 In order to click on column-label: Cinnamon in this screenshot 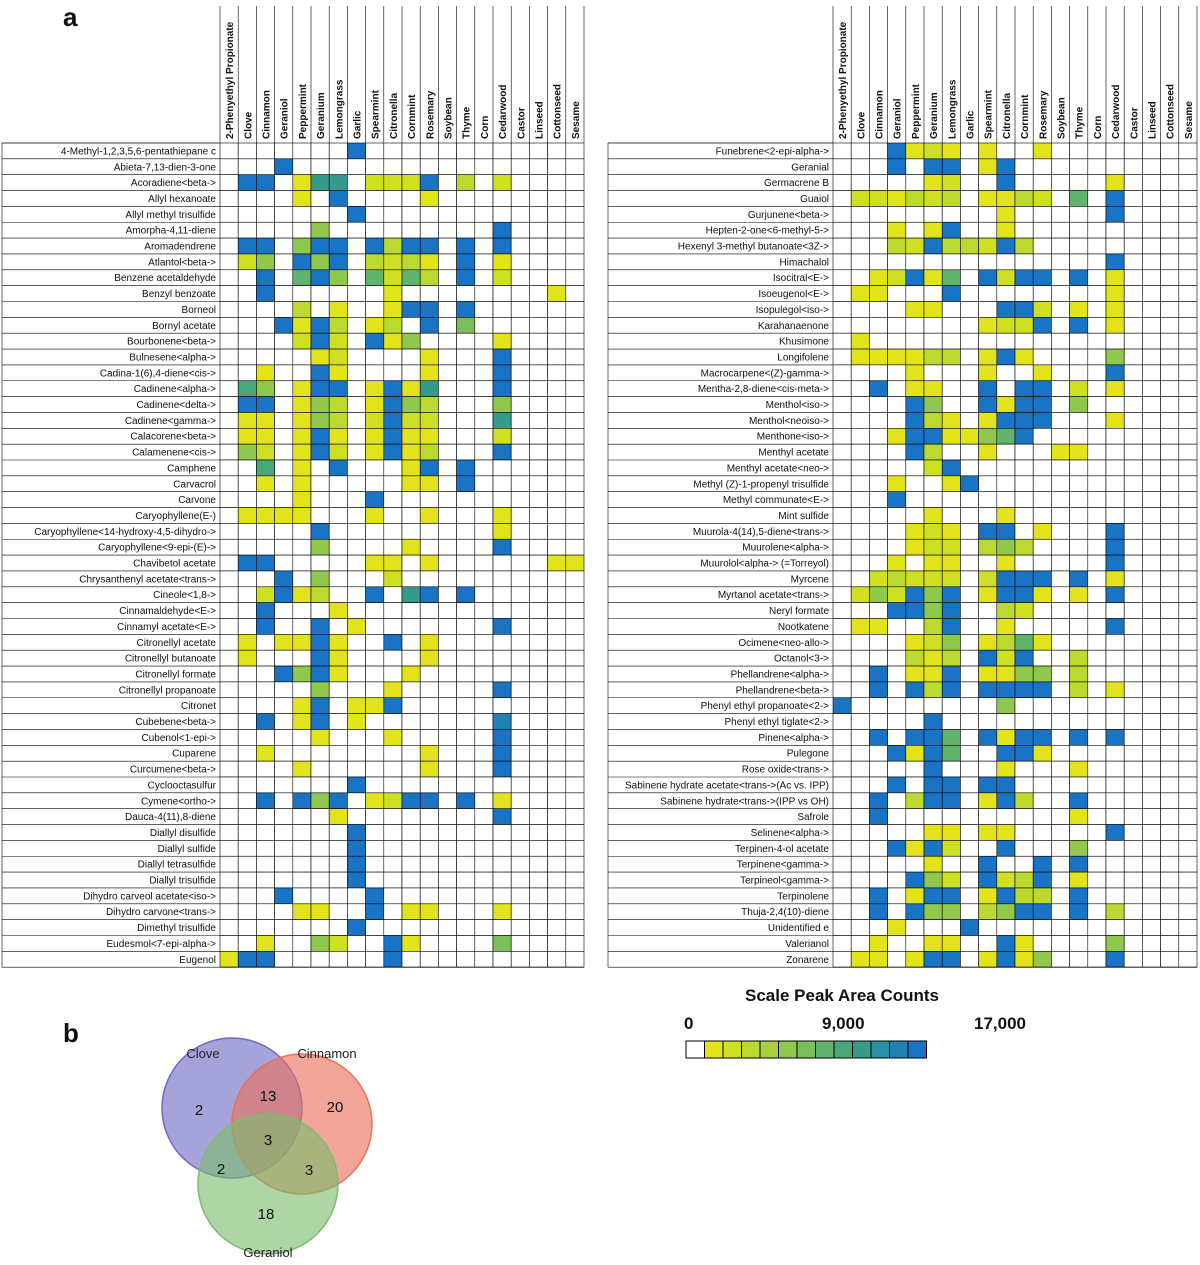, I will do `click(267, 114)`.